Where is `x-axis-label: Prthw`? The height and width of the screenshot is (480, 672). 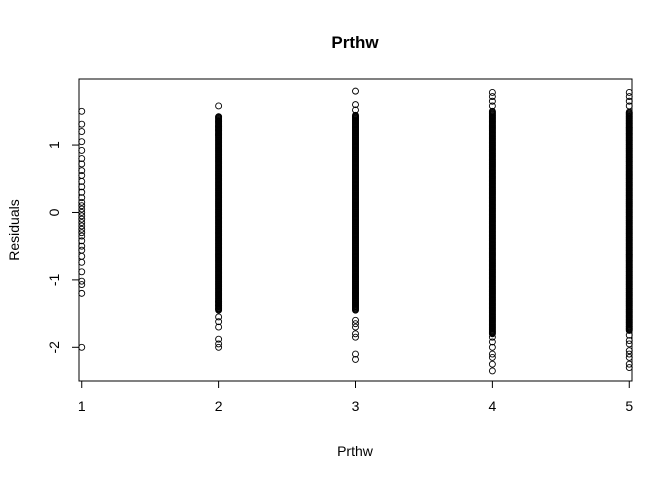
x-axis-label: Prthw is located at coordinates (355, 451).